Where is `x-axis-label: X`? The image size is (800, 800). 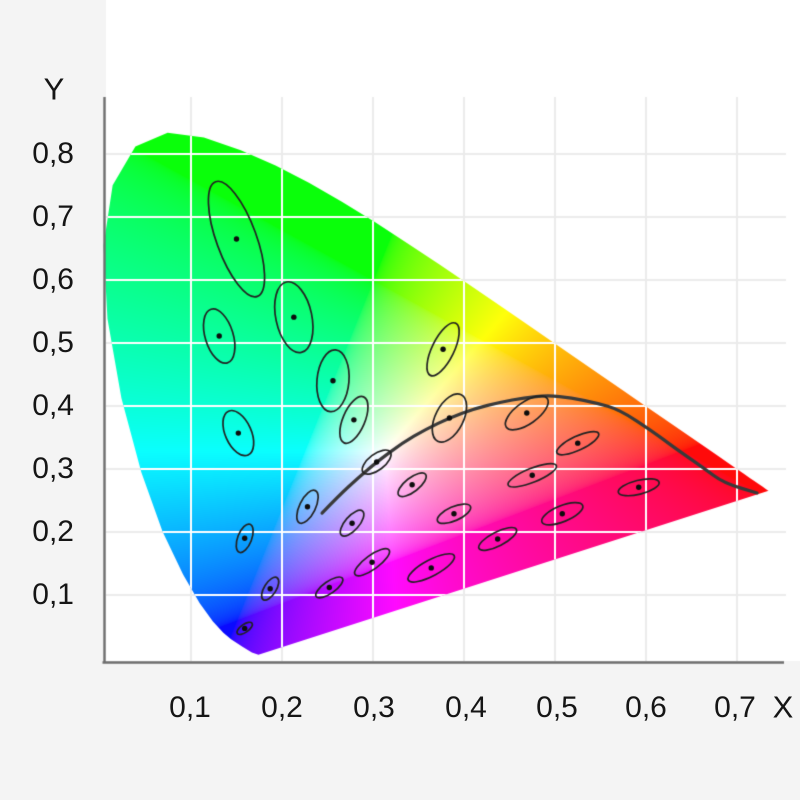 x-axis-label: X is located at coordinates (783, 707).